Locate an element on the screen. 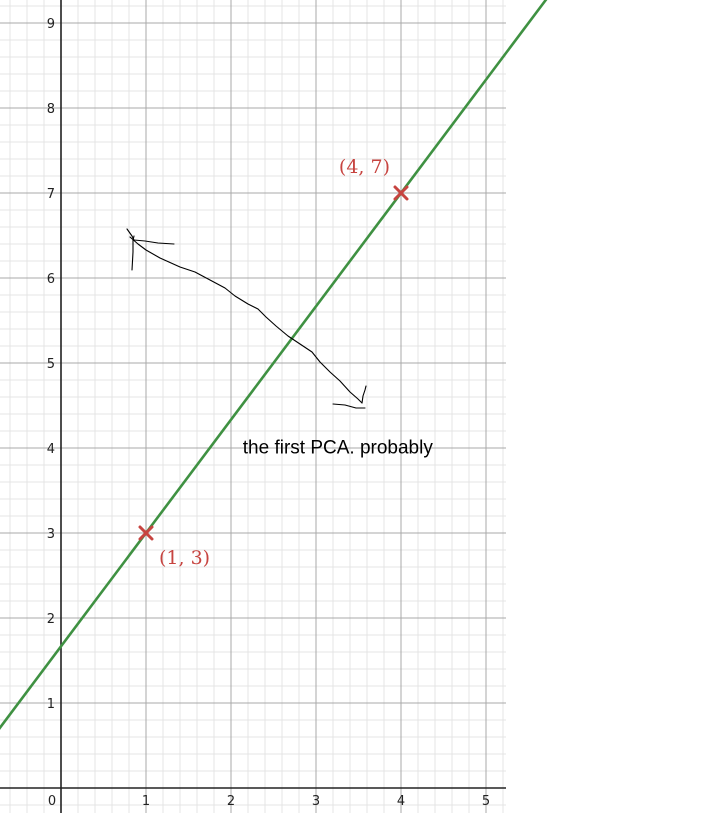 Image resolution: width=702 pixels, height=813 pixels. x-tick-label: 0 is located at coordinates (52, 801).